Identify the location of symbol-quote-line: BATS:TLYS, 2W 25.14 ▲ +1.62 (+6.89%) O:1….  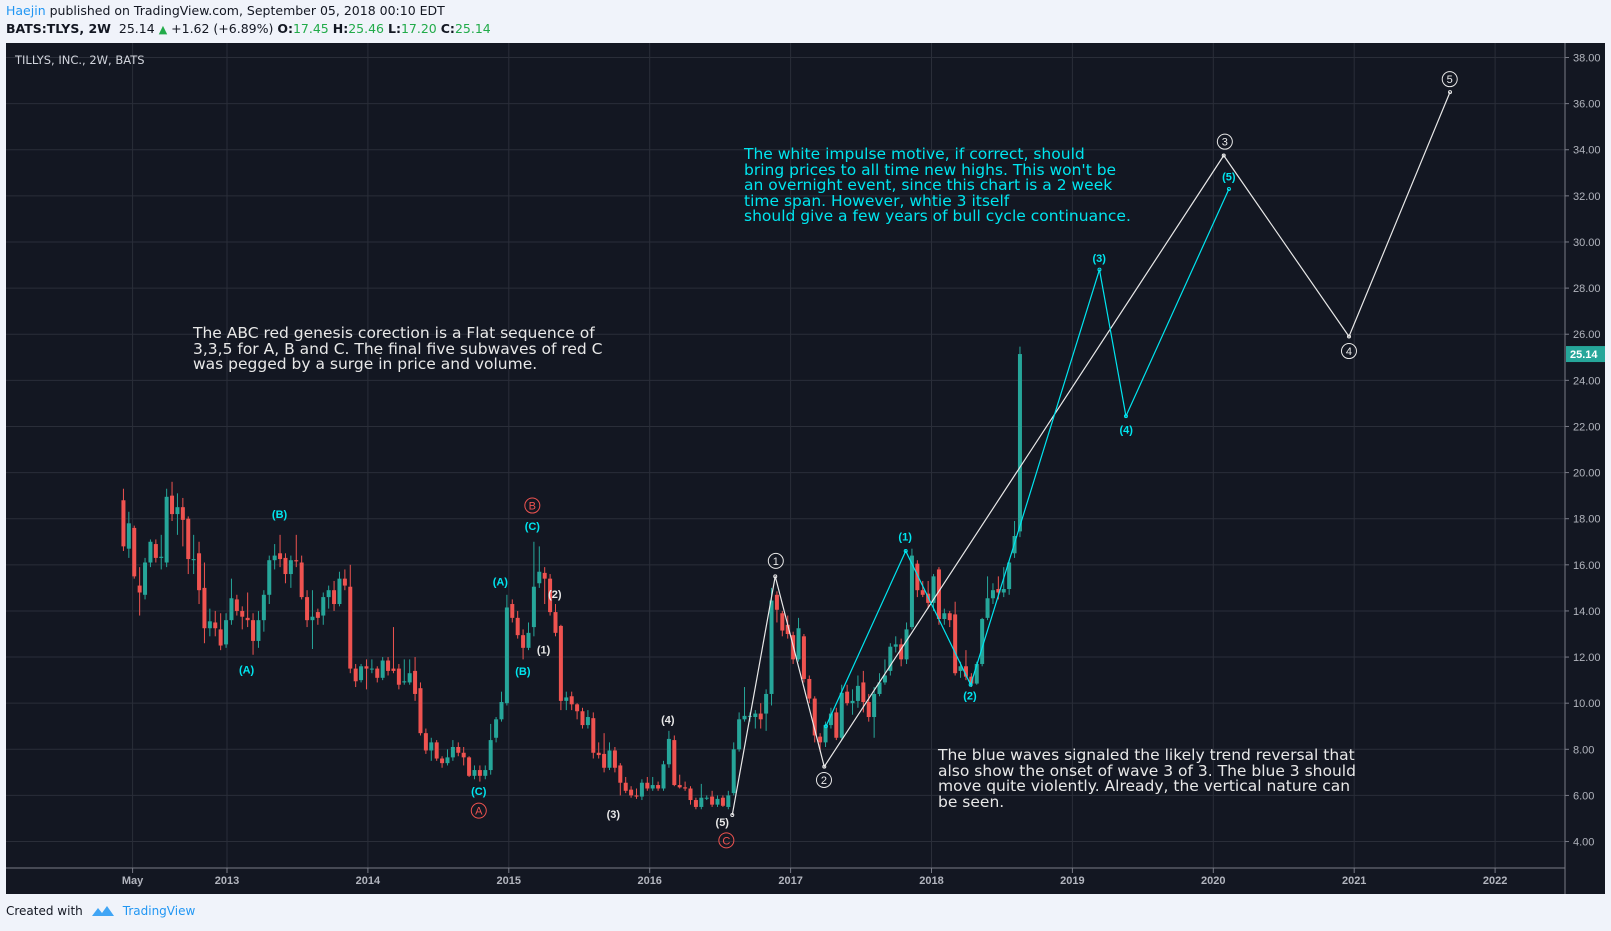
(248, 28).